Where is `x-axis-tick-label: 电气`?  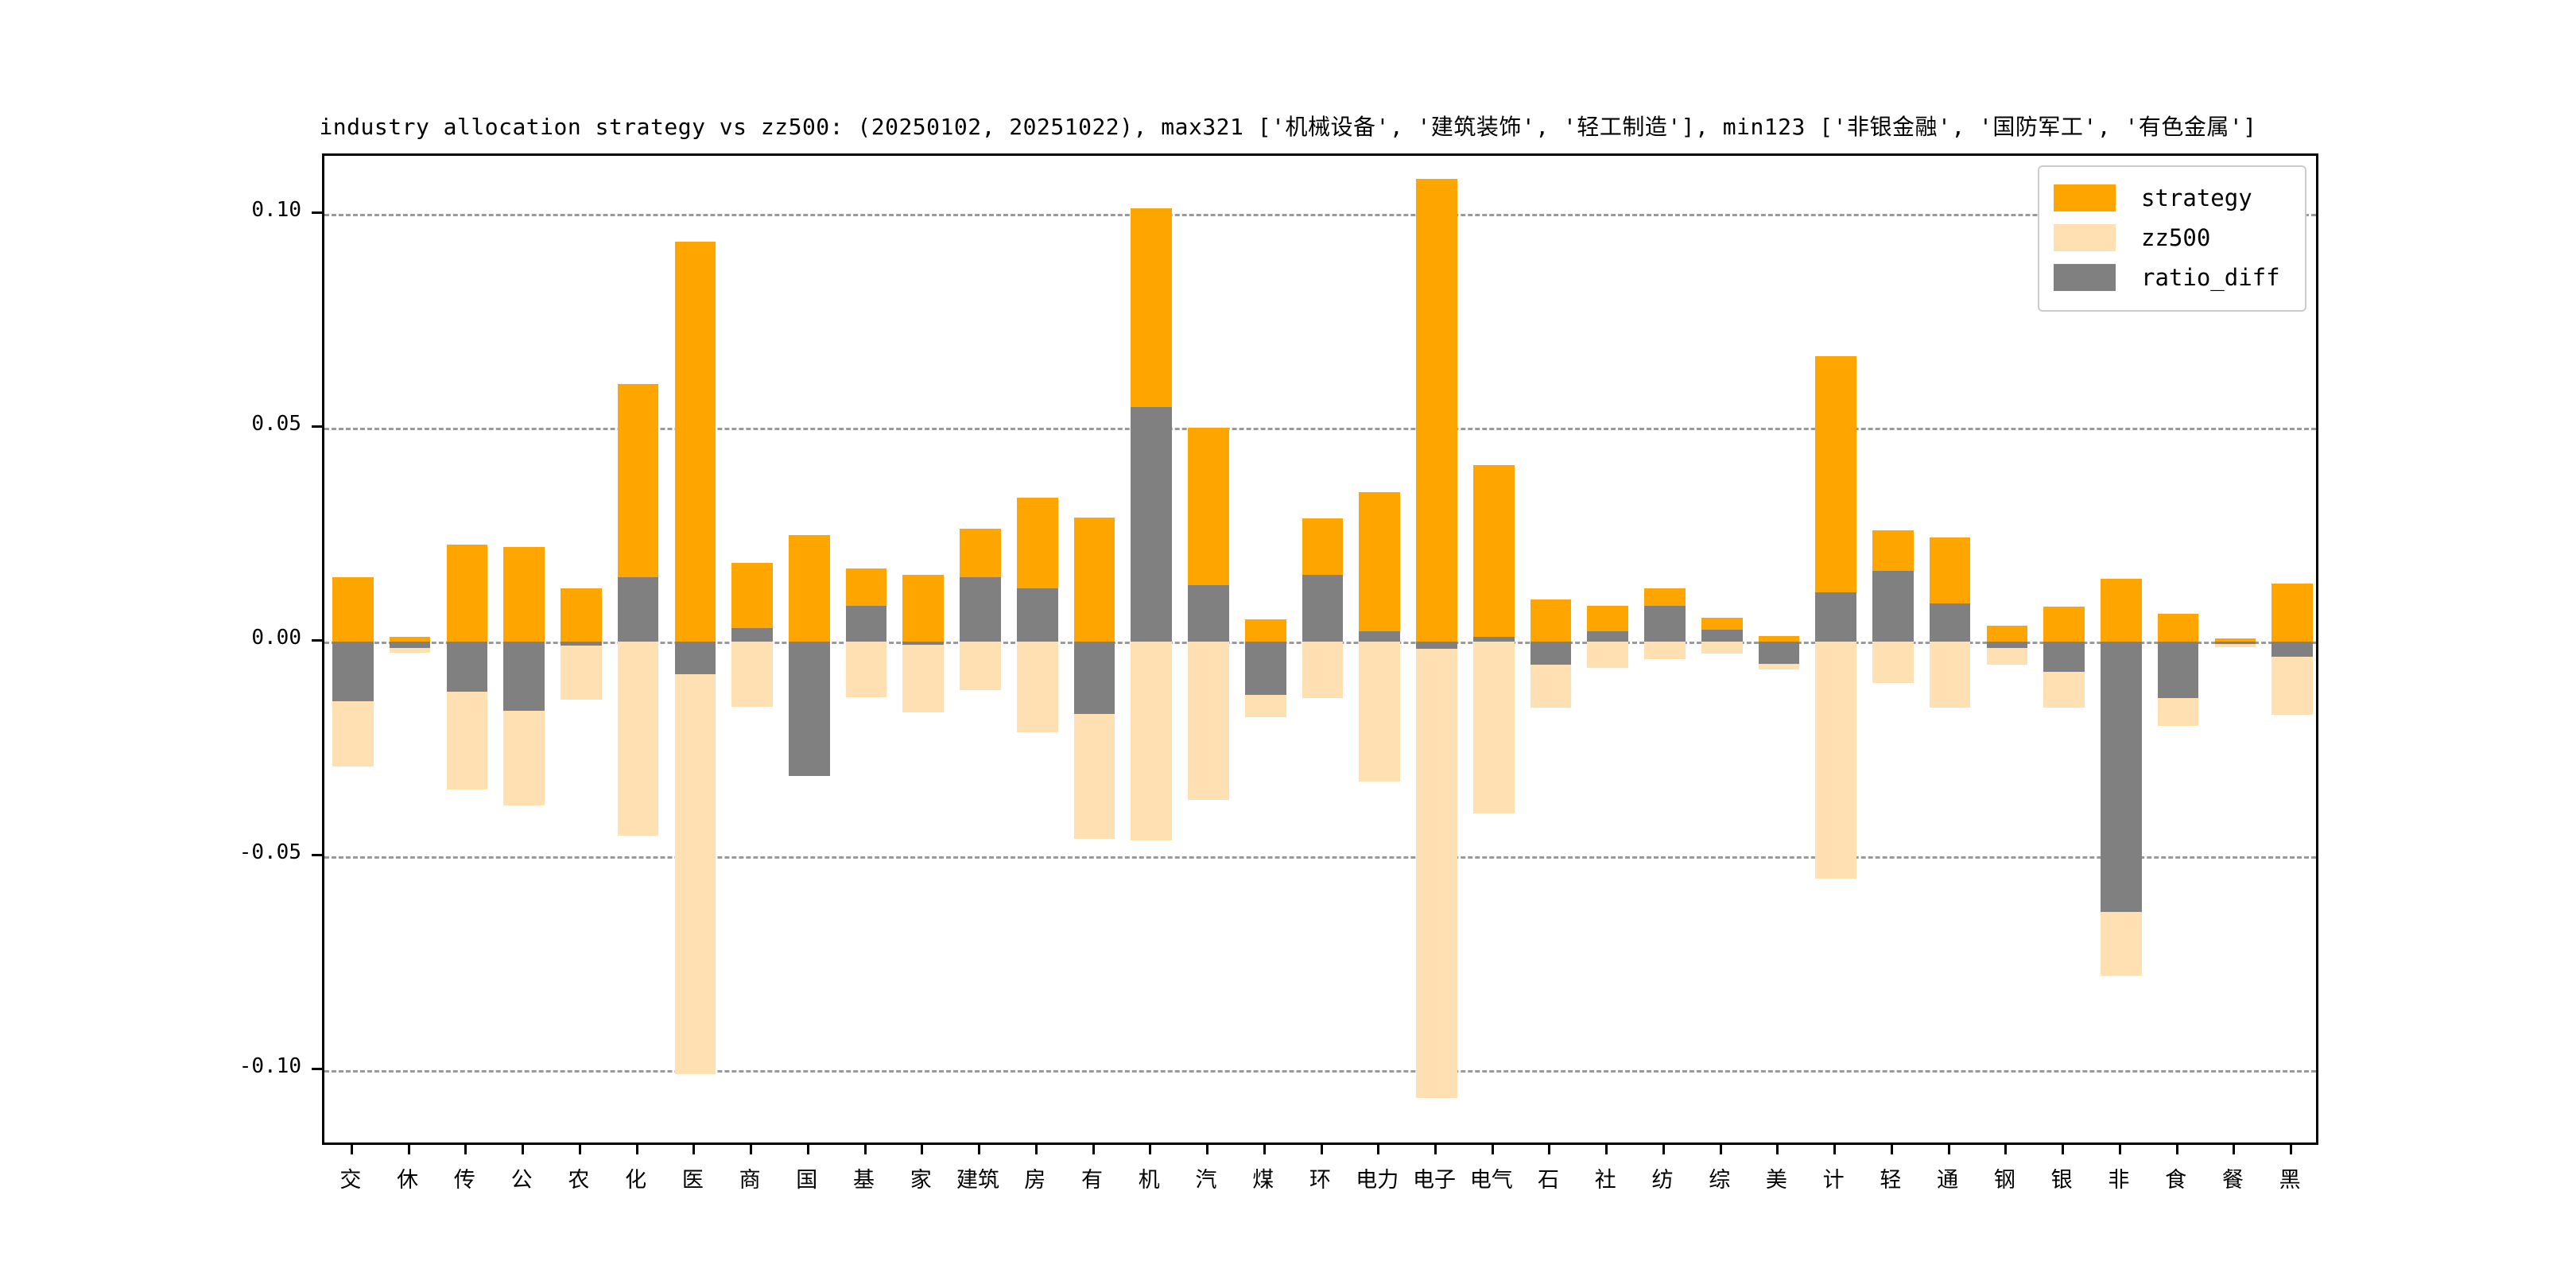
x-axis-tick-label: 电气 is located at coordinates (1491, 1180).